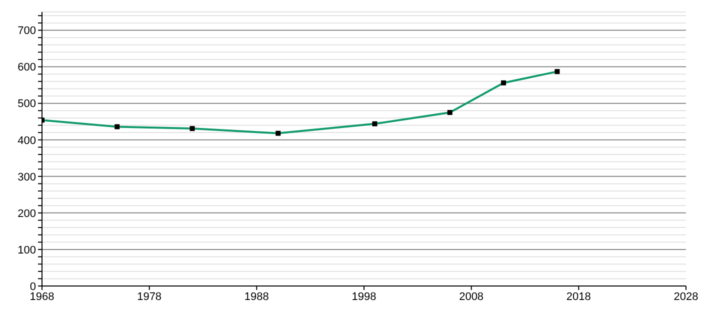 Image resolution: width=710 pixels, height=320 pixels. I want to click on y-tick-label: 600, so click(27, 68).